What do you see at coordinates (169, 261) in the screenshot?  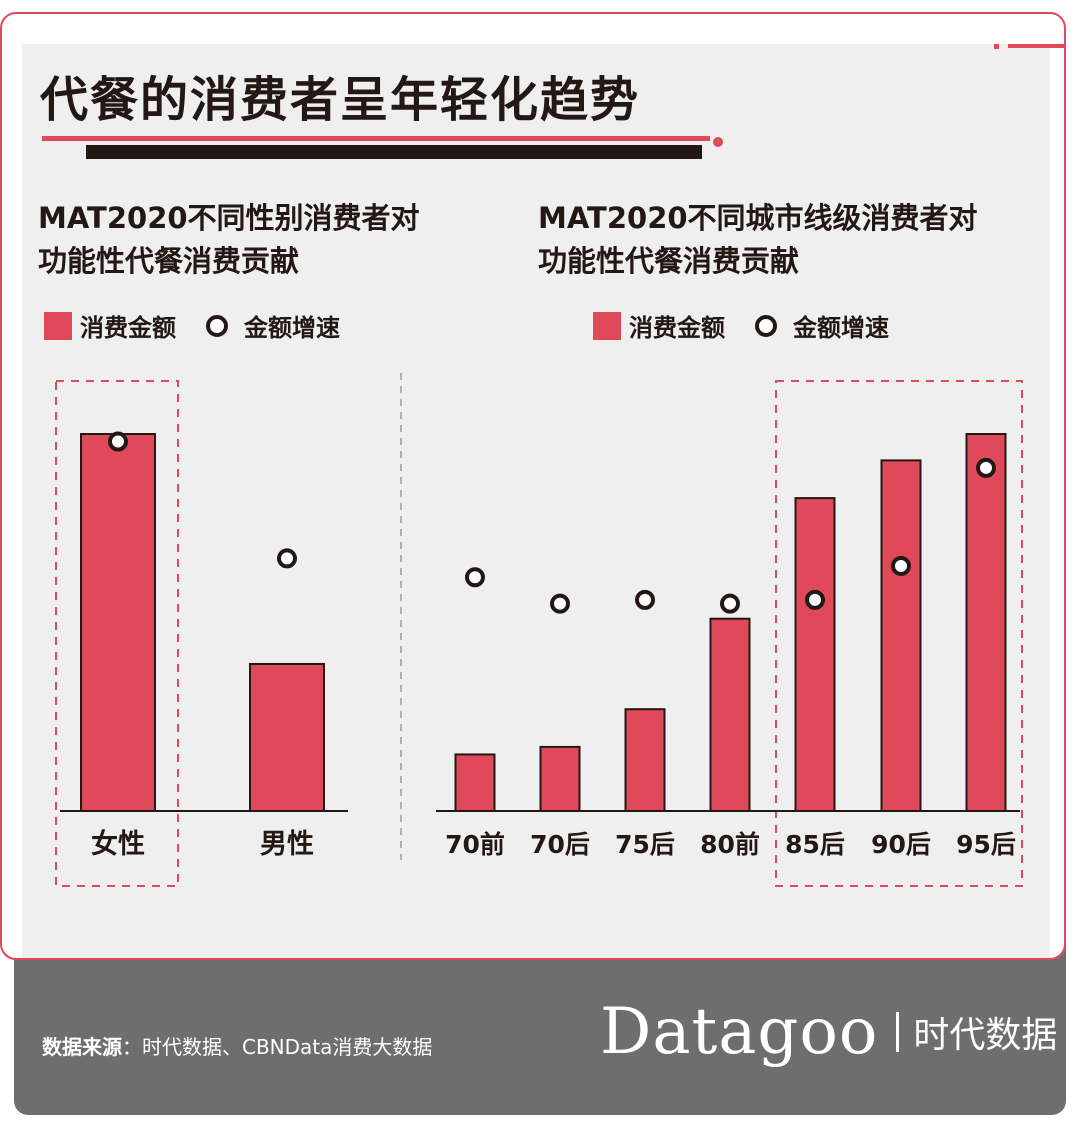 I see `left-chart-title-line2: 功能性代餐消费贡献` at bounding box center [169, 261].